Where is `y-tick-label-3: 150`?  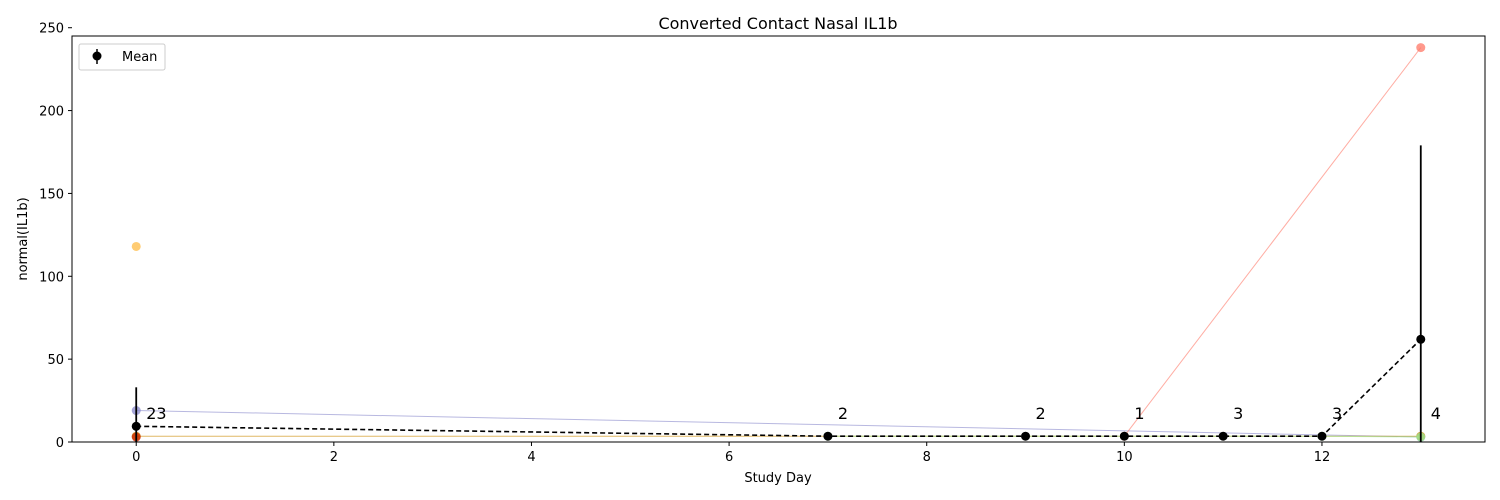 y-tick-label-3: 150 is located at coordinates (51, 194).